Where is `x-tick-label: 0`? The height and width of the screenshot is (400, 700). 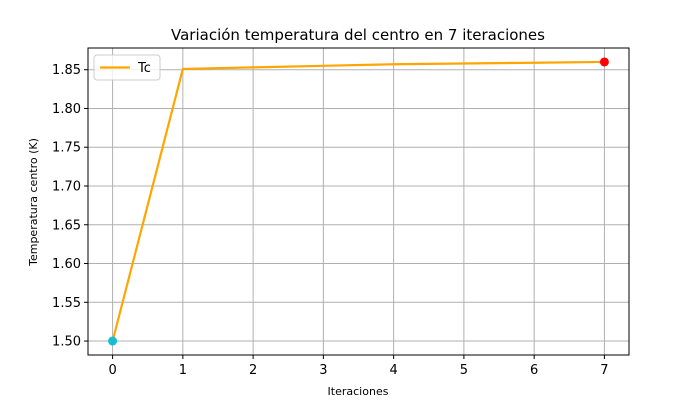 x-tick-label: 0 is located at coordinates (112, 370).